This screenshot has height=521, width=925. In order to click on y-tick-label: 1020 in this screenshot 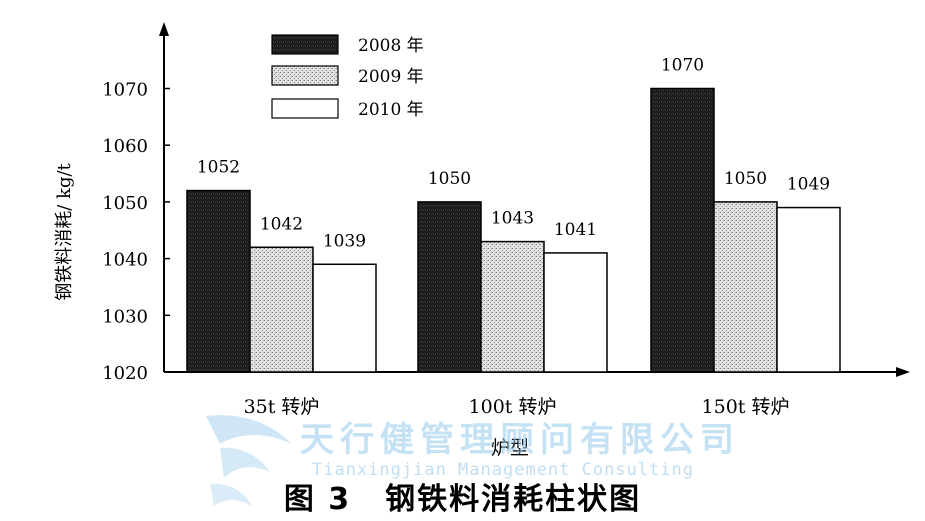, I will do `click(125, 373)`.